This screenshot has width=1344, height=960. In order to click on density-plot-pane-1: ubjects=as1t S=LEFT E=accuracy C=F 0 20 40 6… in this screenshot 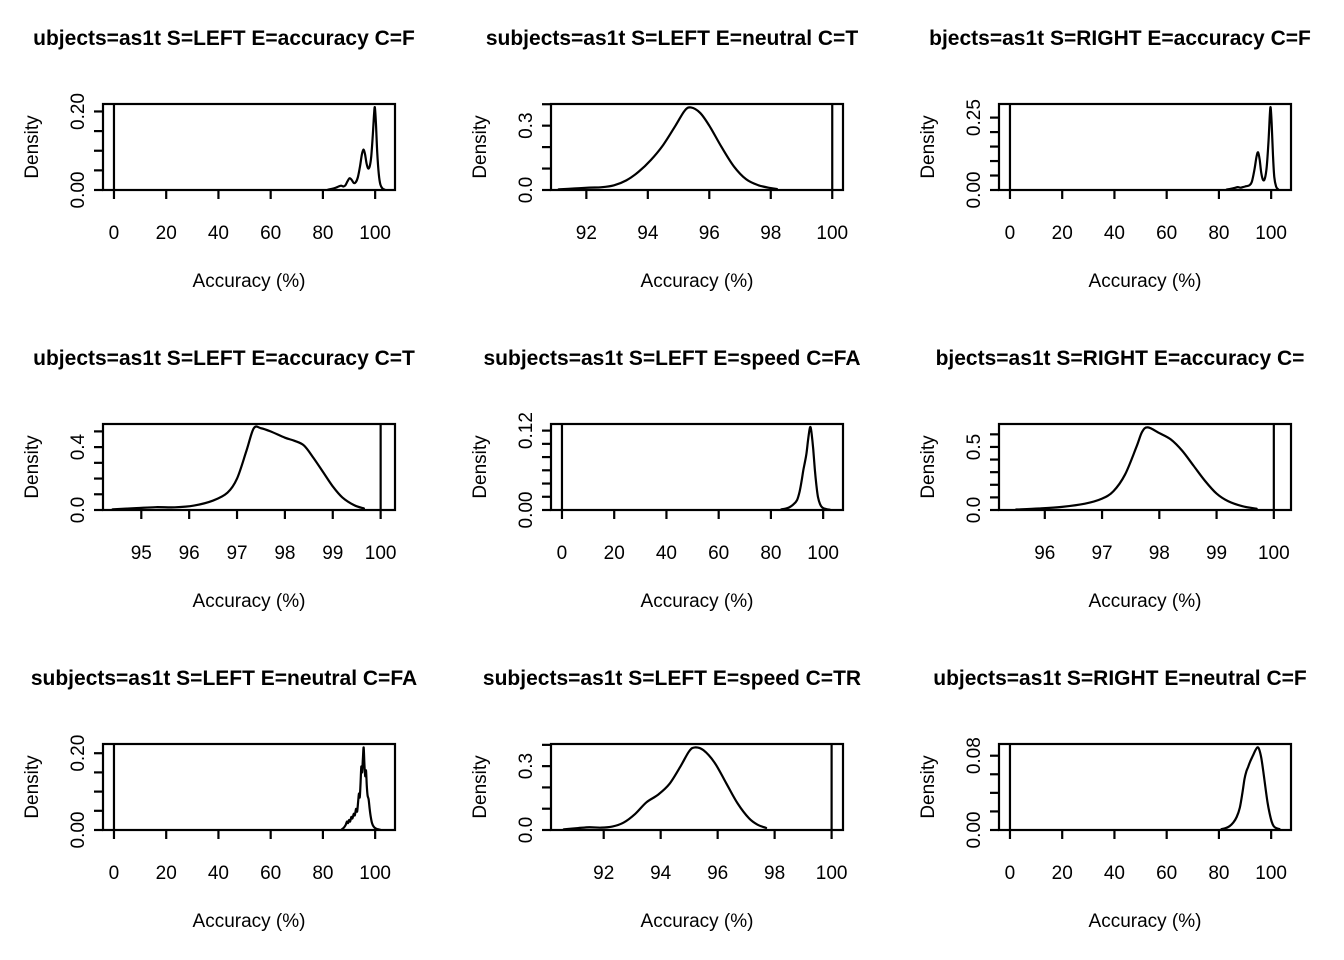, I will do `click(224, 160)`.